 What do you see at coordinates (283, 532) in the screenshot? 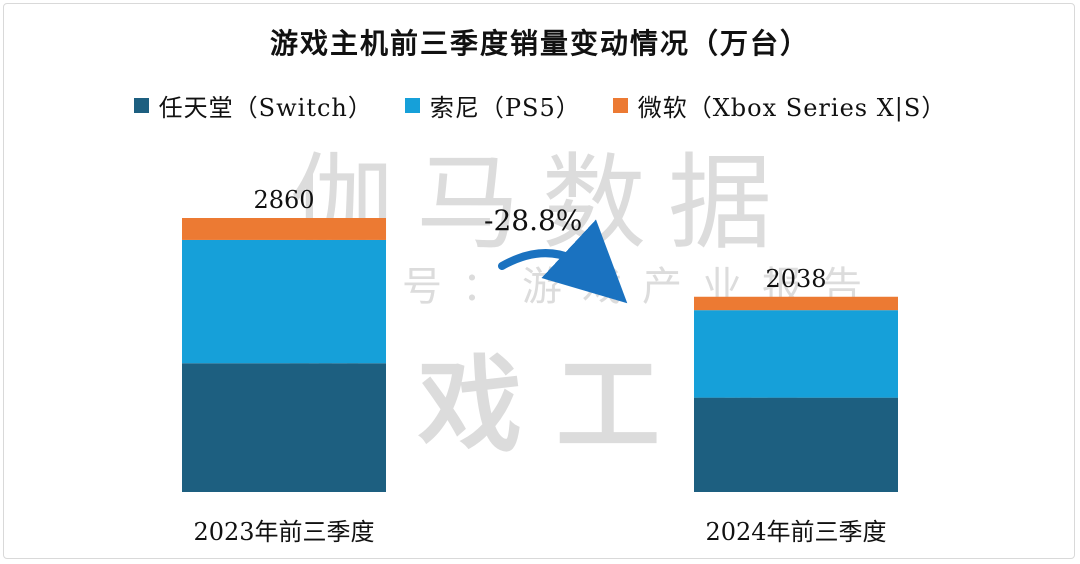
I see `category-label-0: 2023年前三季度` at bounding box center [283, 532].